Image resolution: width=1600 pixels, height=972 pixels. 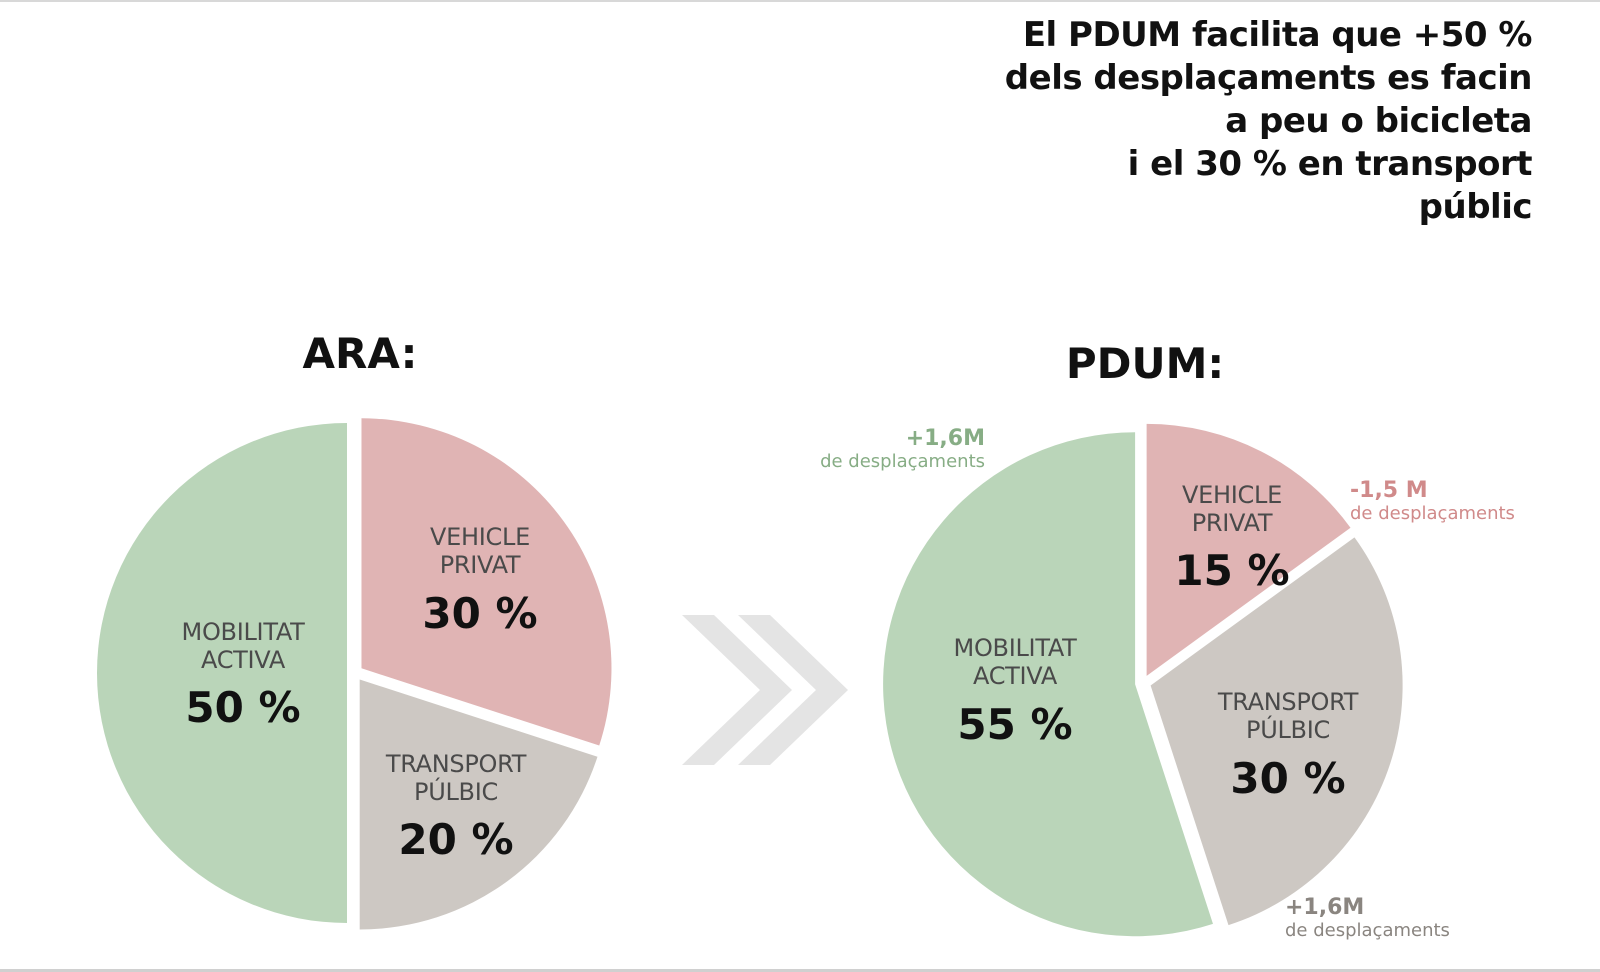 What do you see at coordinates (1268, 78) in the screenshot?
I see `headline-line: dels desplaçaments es facin` at bounding box center [1268, 78].